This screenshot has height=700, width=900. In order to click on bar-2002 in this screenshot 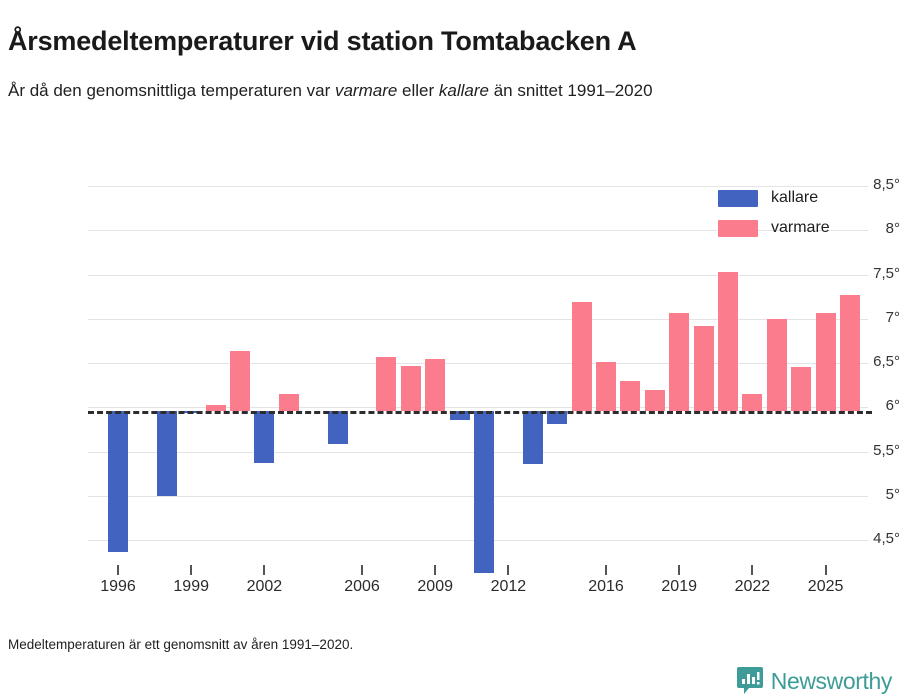, I will do `click(264, 436)`.